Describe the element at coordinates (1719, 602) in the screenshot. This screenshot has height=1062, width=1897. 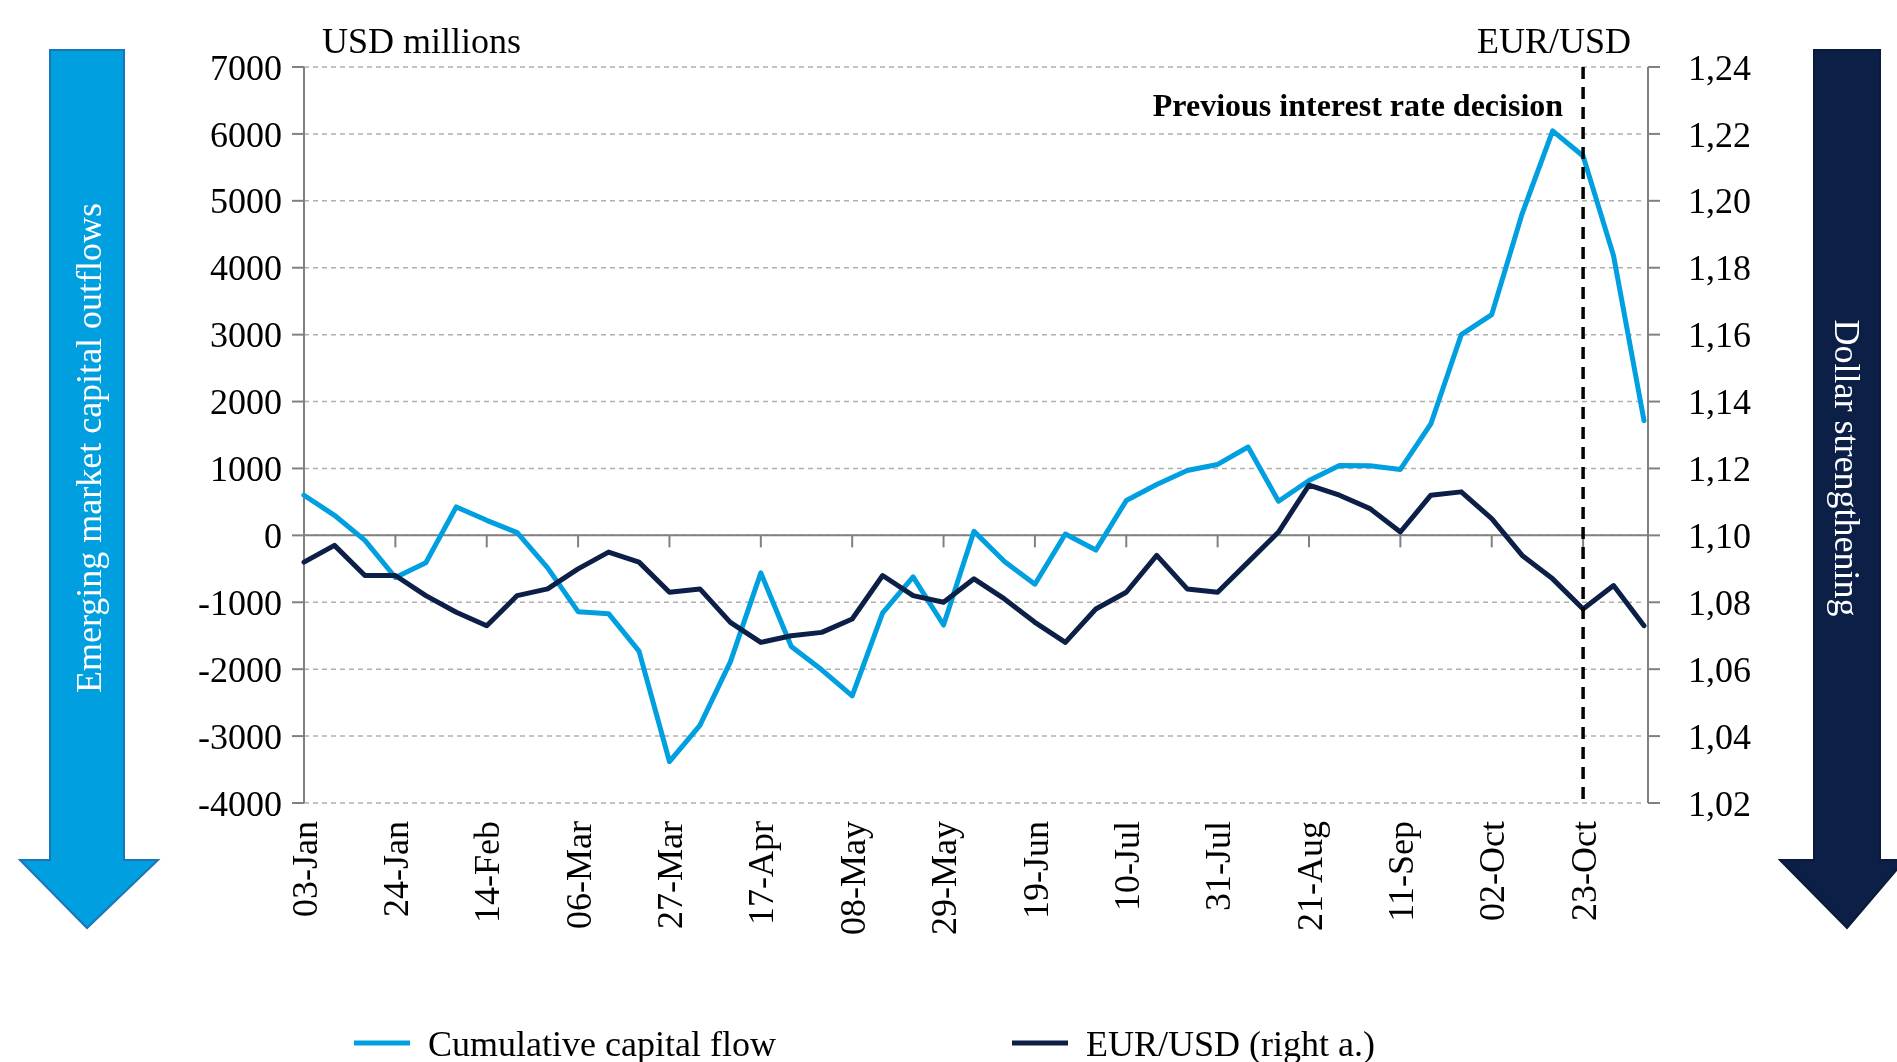
I see `y2-tick-label: 1,08` at that location.